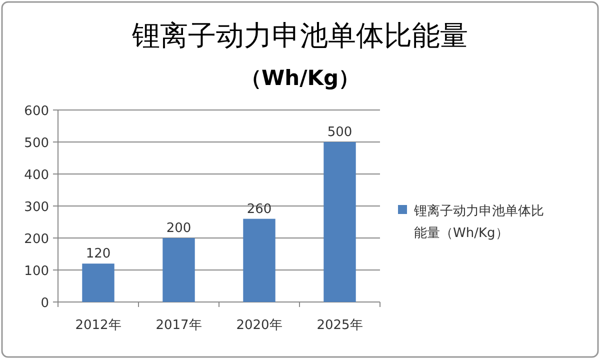  Describe the element at coordinates (36, 207) in the screenshot. I see `y-tick-label: 300` at that location.